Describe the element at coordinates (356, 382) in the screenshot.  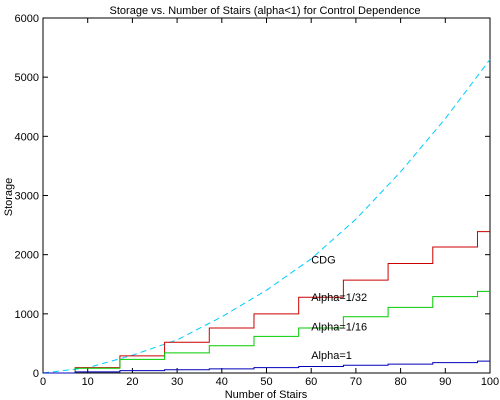
I see `x-tick-label: 70` at that location.